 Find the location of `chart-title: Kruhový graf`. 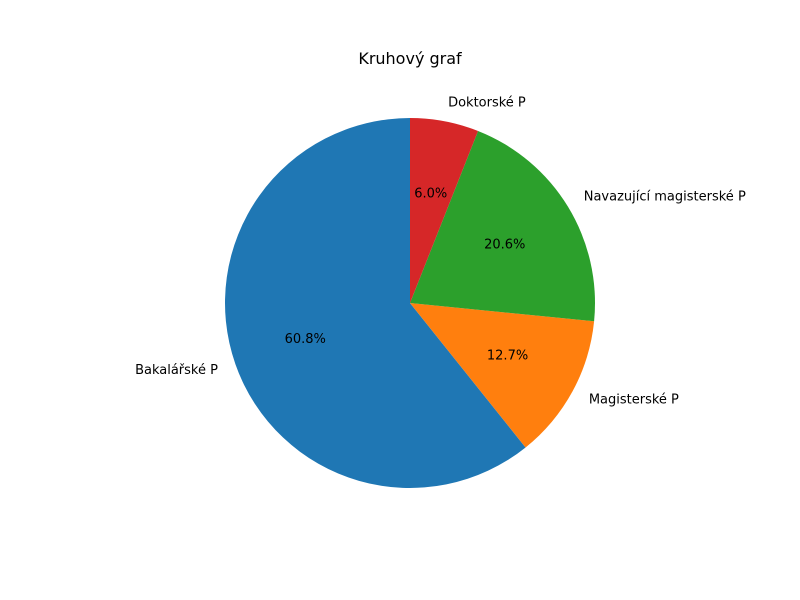

chart-title: Kruhový graf is located at coordinates (410, 58).